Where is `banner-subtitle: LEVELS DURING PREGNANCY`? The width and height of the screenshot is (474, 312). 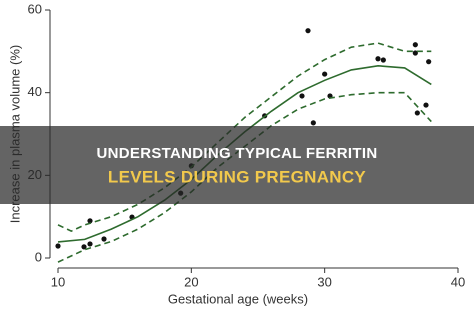
banner-subtitle: LEVELS DURING PREGNANCY is located at coordinates (237, 176).